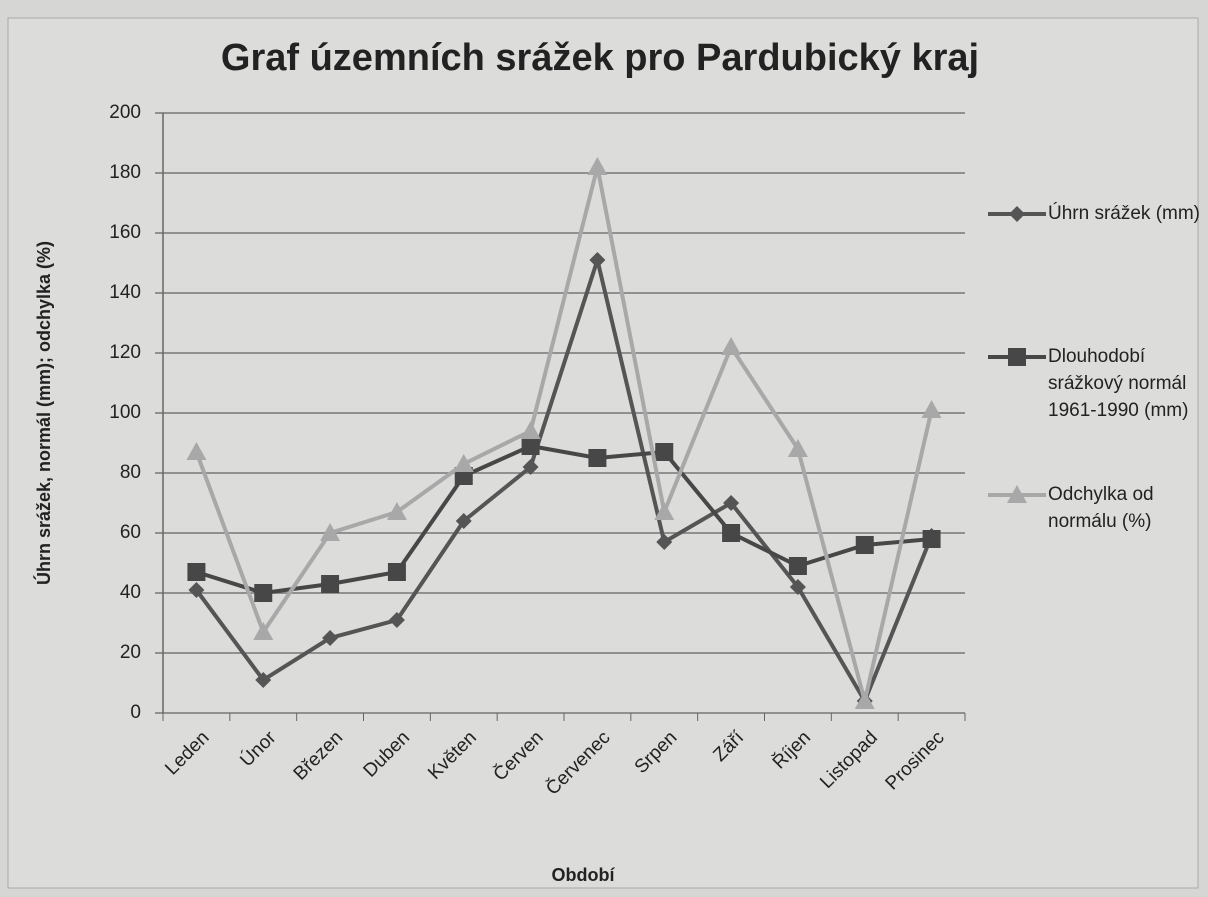 Image resolution: width=1208 pixels, height=897 pixels. Describe the element at coordinates (600, 58) in the screenshot. I see `chart-title: Graf územních srážek pro Pardubický kraj` at that location.